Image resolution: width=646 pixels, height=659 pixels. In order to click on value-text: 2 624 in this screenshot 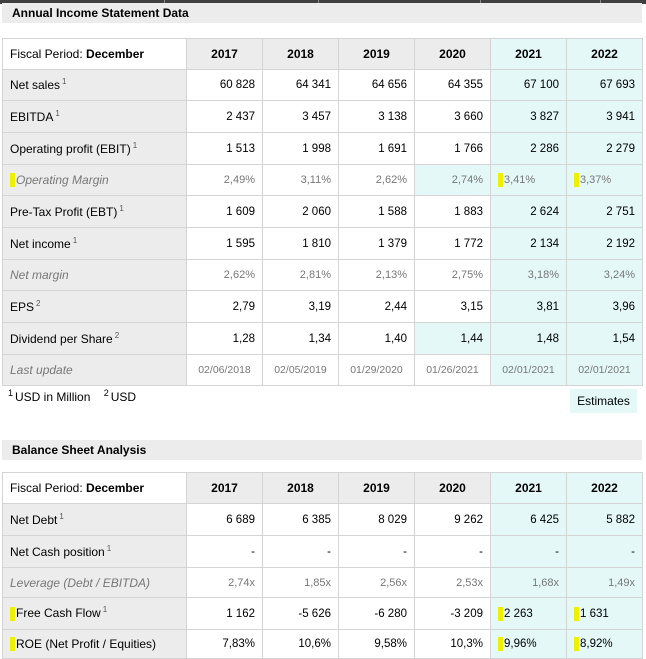, I will do `click(544, 211)`.